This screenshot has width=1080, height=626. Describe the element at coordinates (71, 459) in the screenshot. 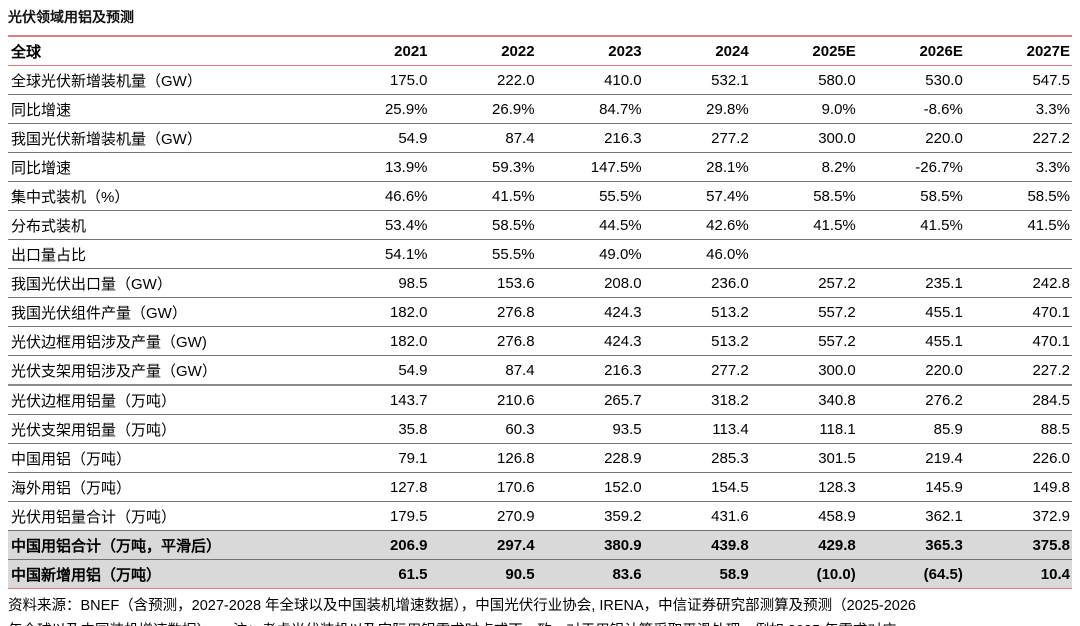

I see `row-label: 中国用铝（万吨）` at that location.